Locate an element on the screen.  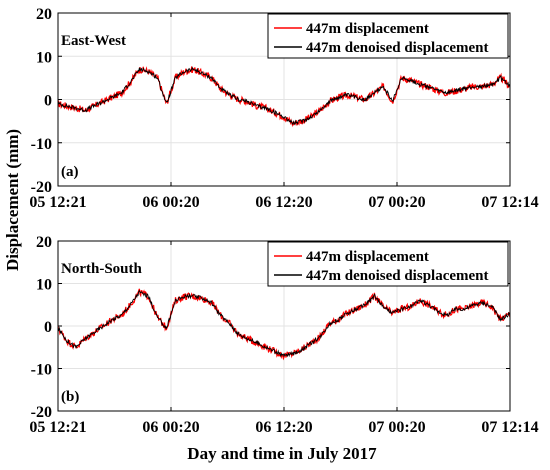
figure-ylabel: Displacement (mm) is located at coordinates (12, 200).